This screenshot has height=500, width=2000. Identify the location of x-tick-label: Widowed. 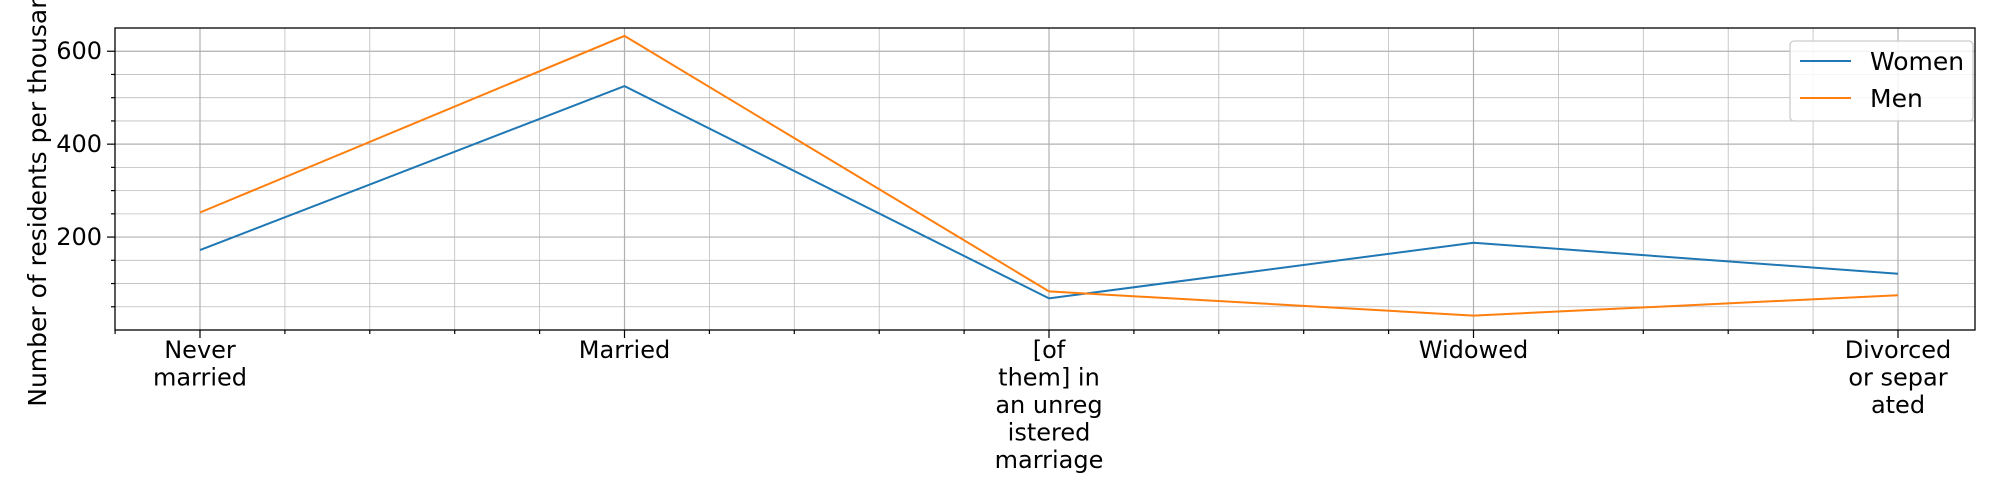
(1473, 350).